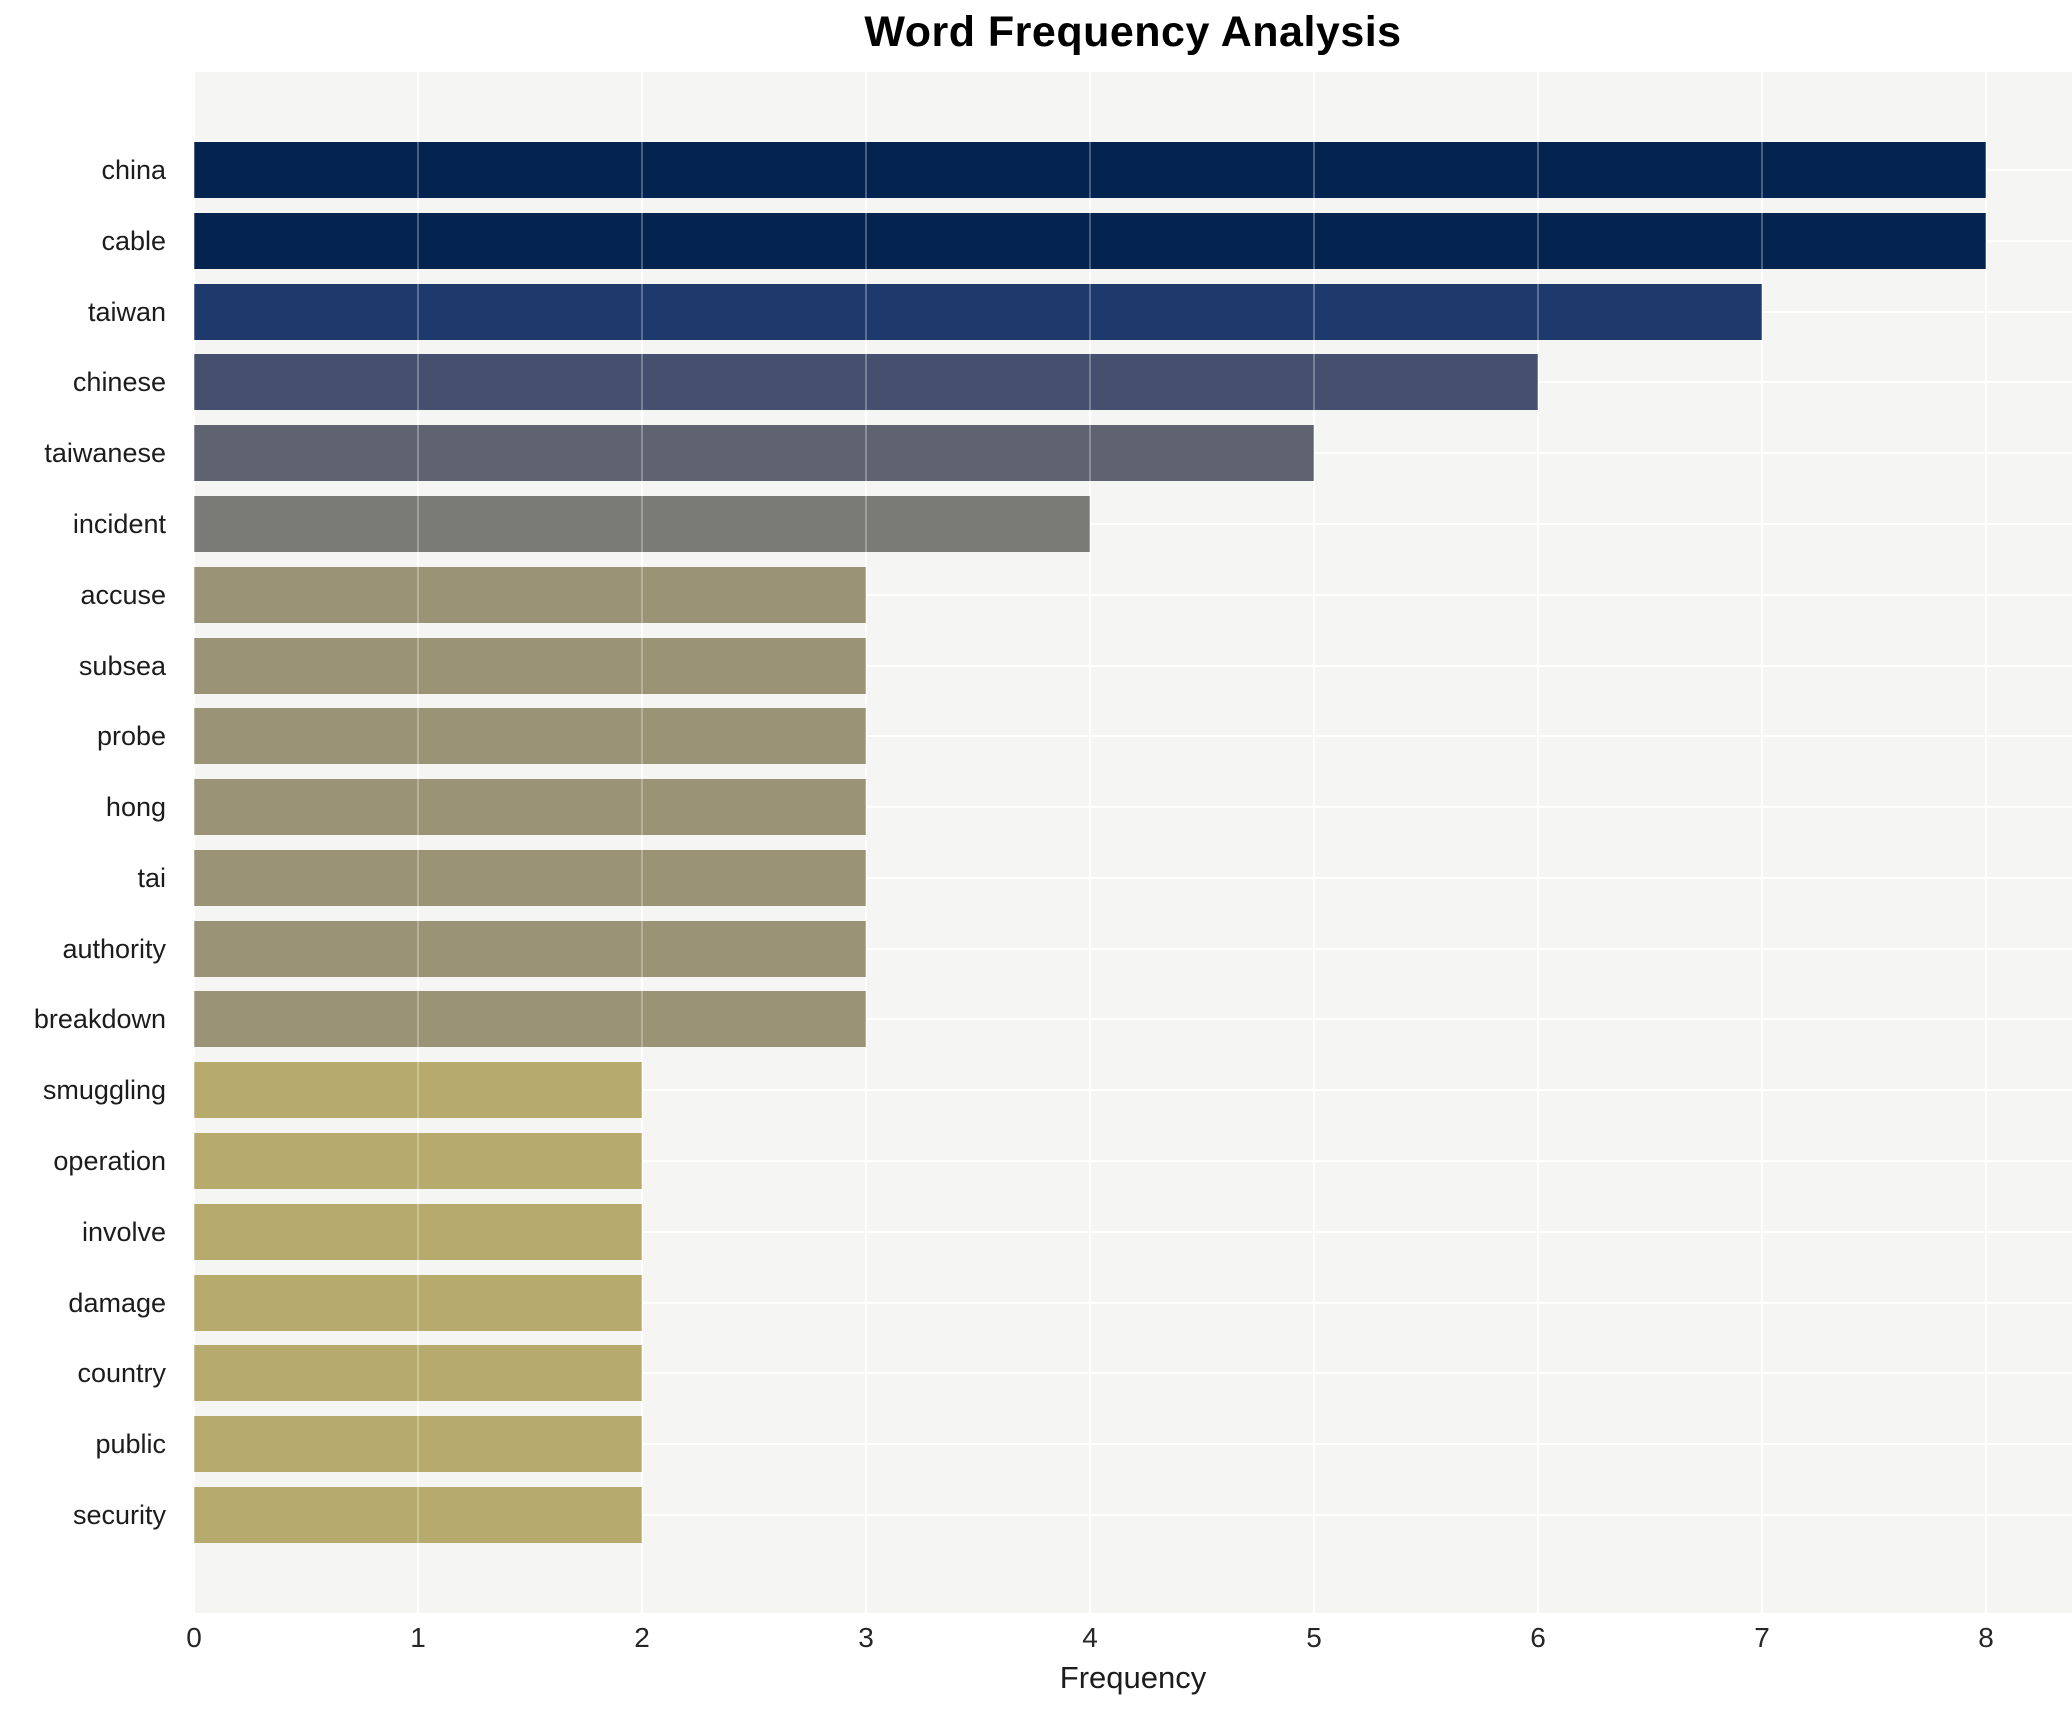  What do you see at coordinates (119, 382) in the screenshot?
I see `y-tick-label-chinese: chinese` at bounding box center [119, 382].